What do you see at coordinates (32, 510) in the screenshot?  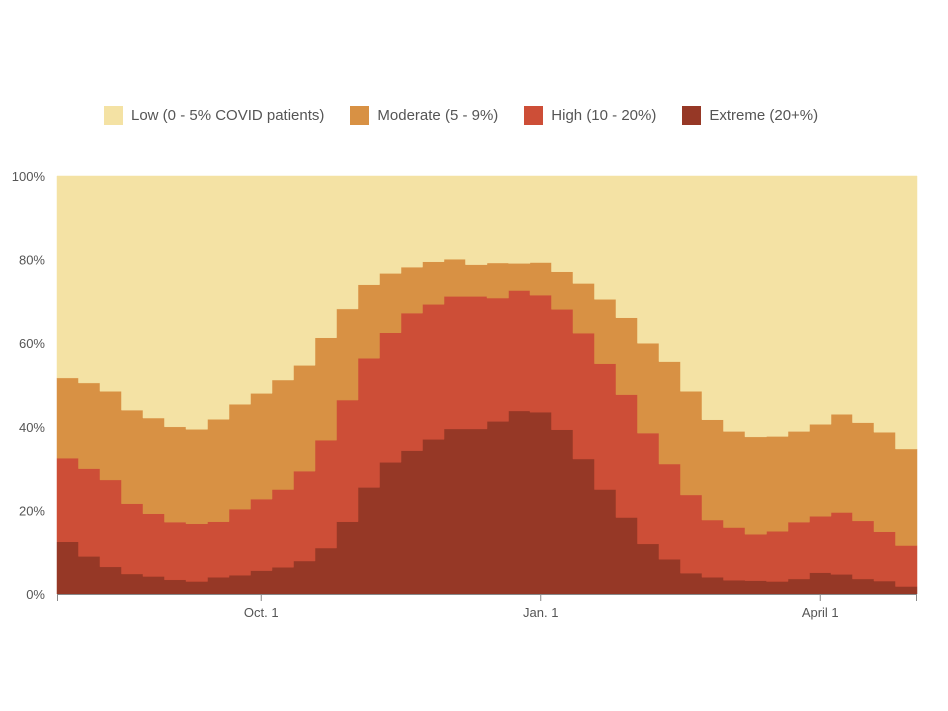 I see `y-tick-label: 20%` at bounding box center [32, 510].